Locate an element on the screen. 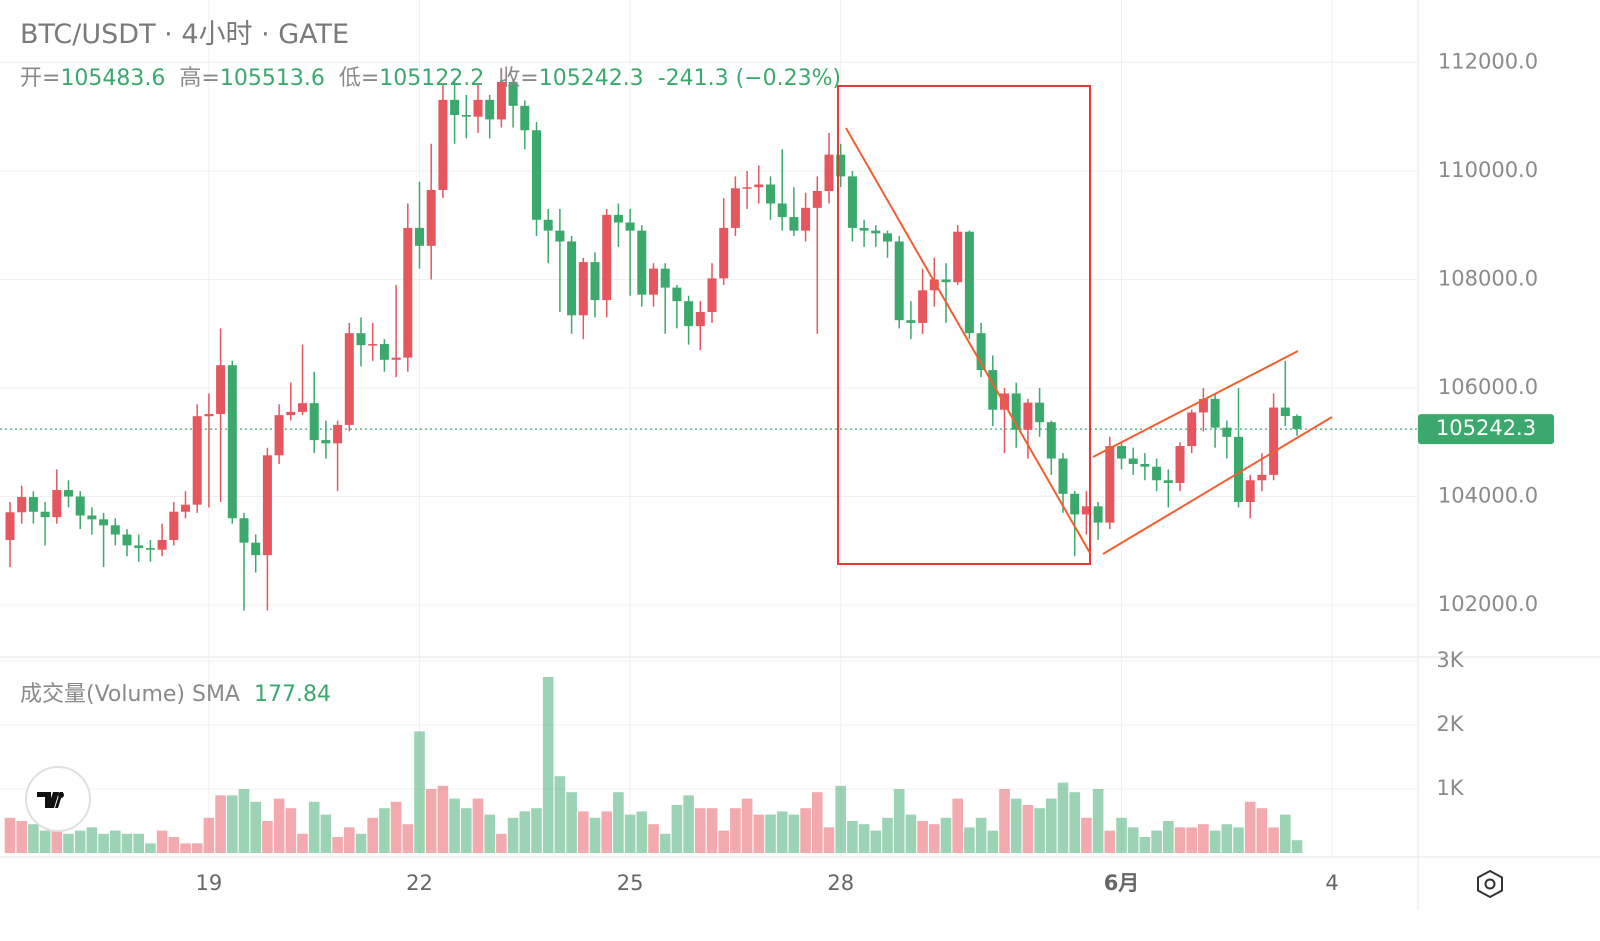  settings-icon is located at coordinates (1490, 884).